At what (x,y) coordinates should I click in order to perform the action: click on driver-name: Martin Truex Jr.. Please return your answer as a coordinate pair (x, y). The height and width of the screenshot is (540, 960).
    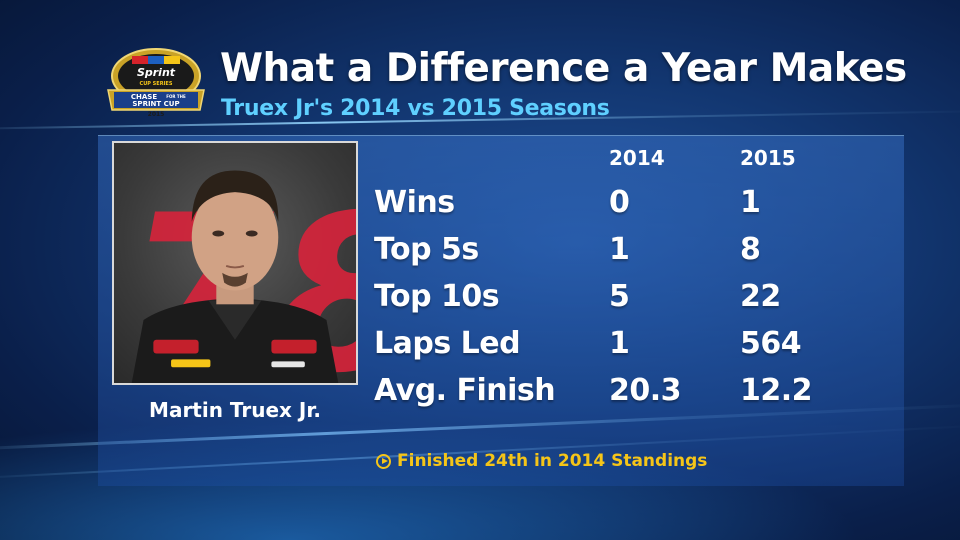
    Looking at the image, I should click on (235, 410).